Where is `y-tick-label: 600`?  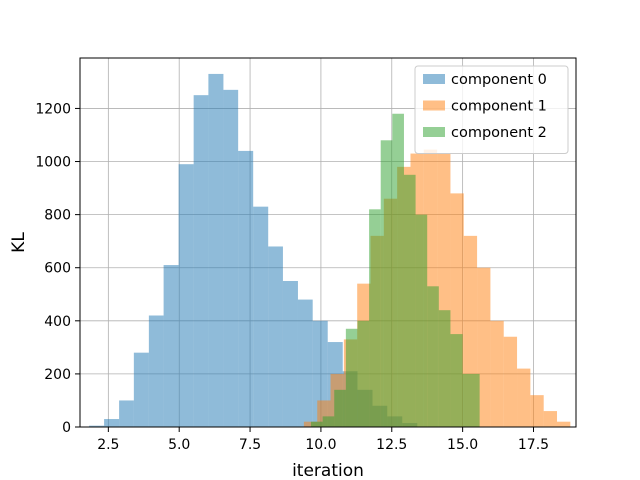 y-tick-label: 600 is located at coordinates (57, 269).